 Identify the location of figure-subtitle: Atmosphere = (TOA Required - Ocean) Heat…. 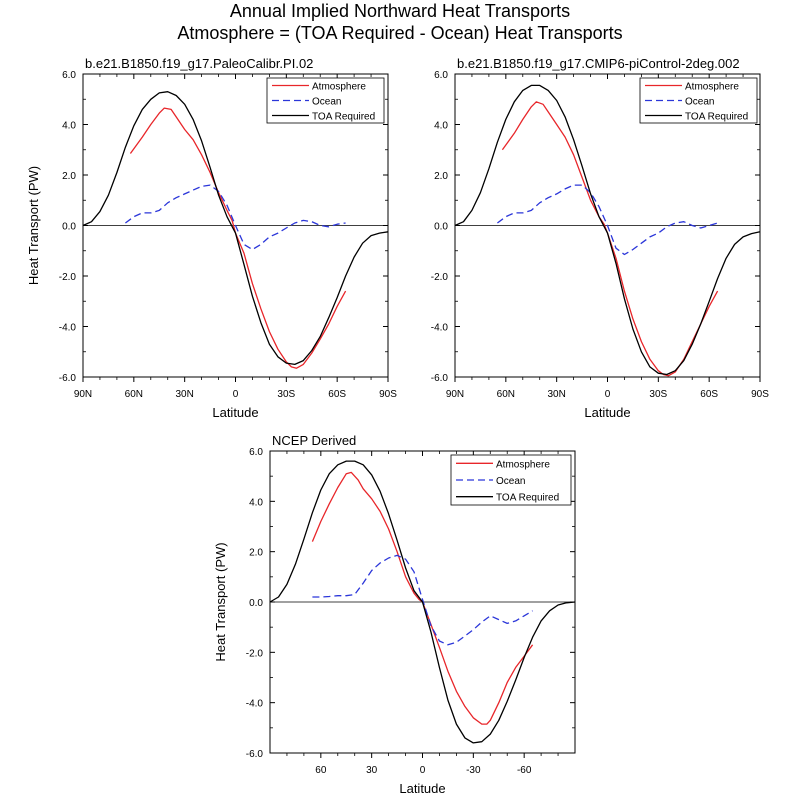
(400, 33).